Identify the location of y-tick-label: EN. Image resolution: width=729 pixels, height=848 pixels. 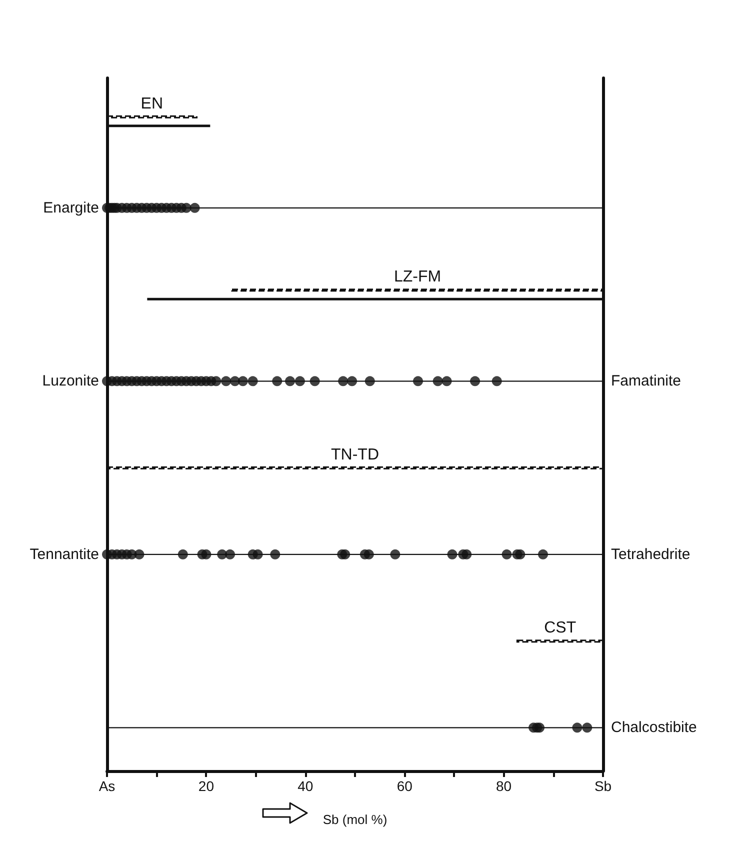
(152, 103).